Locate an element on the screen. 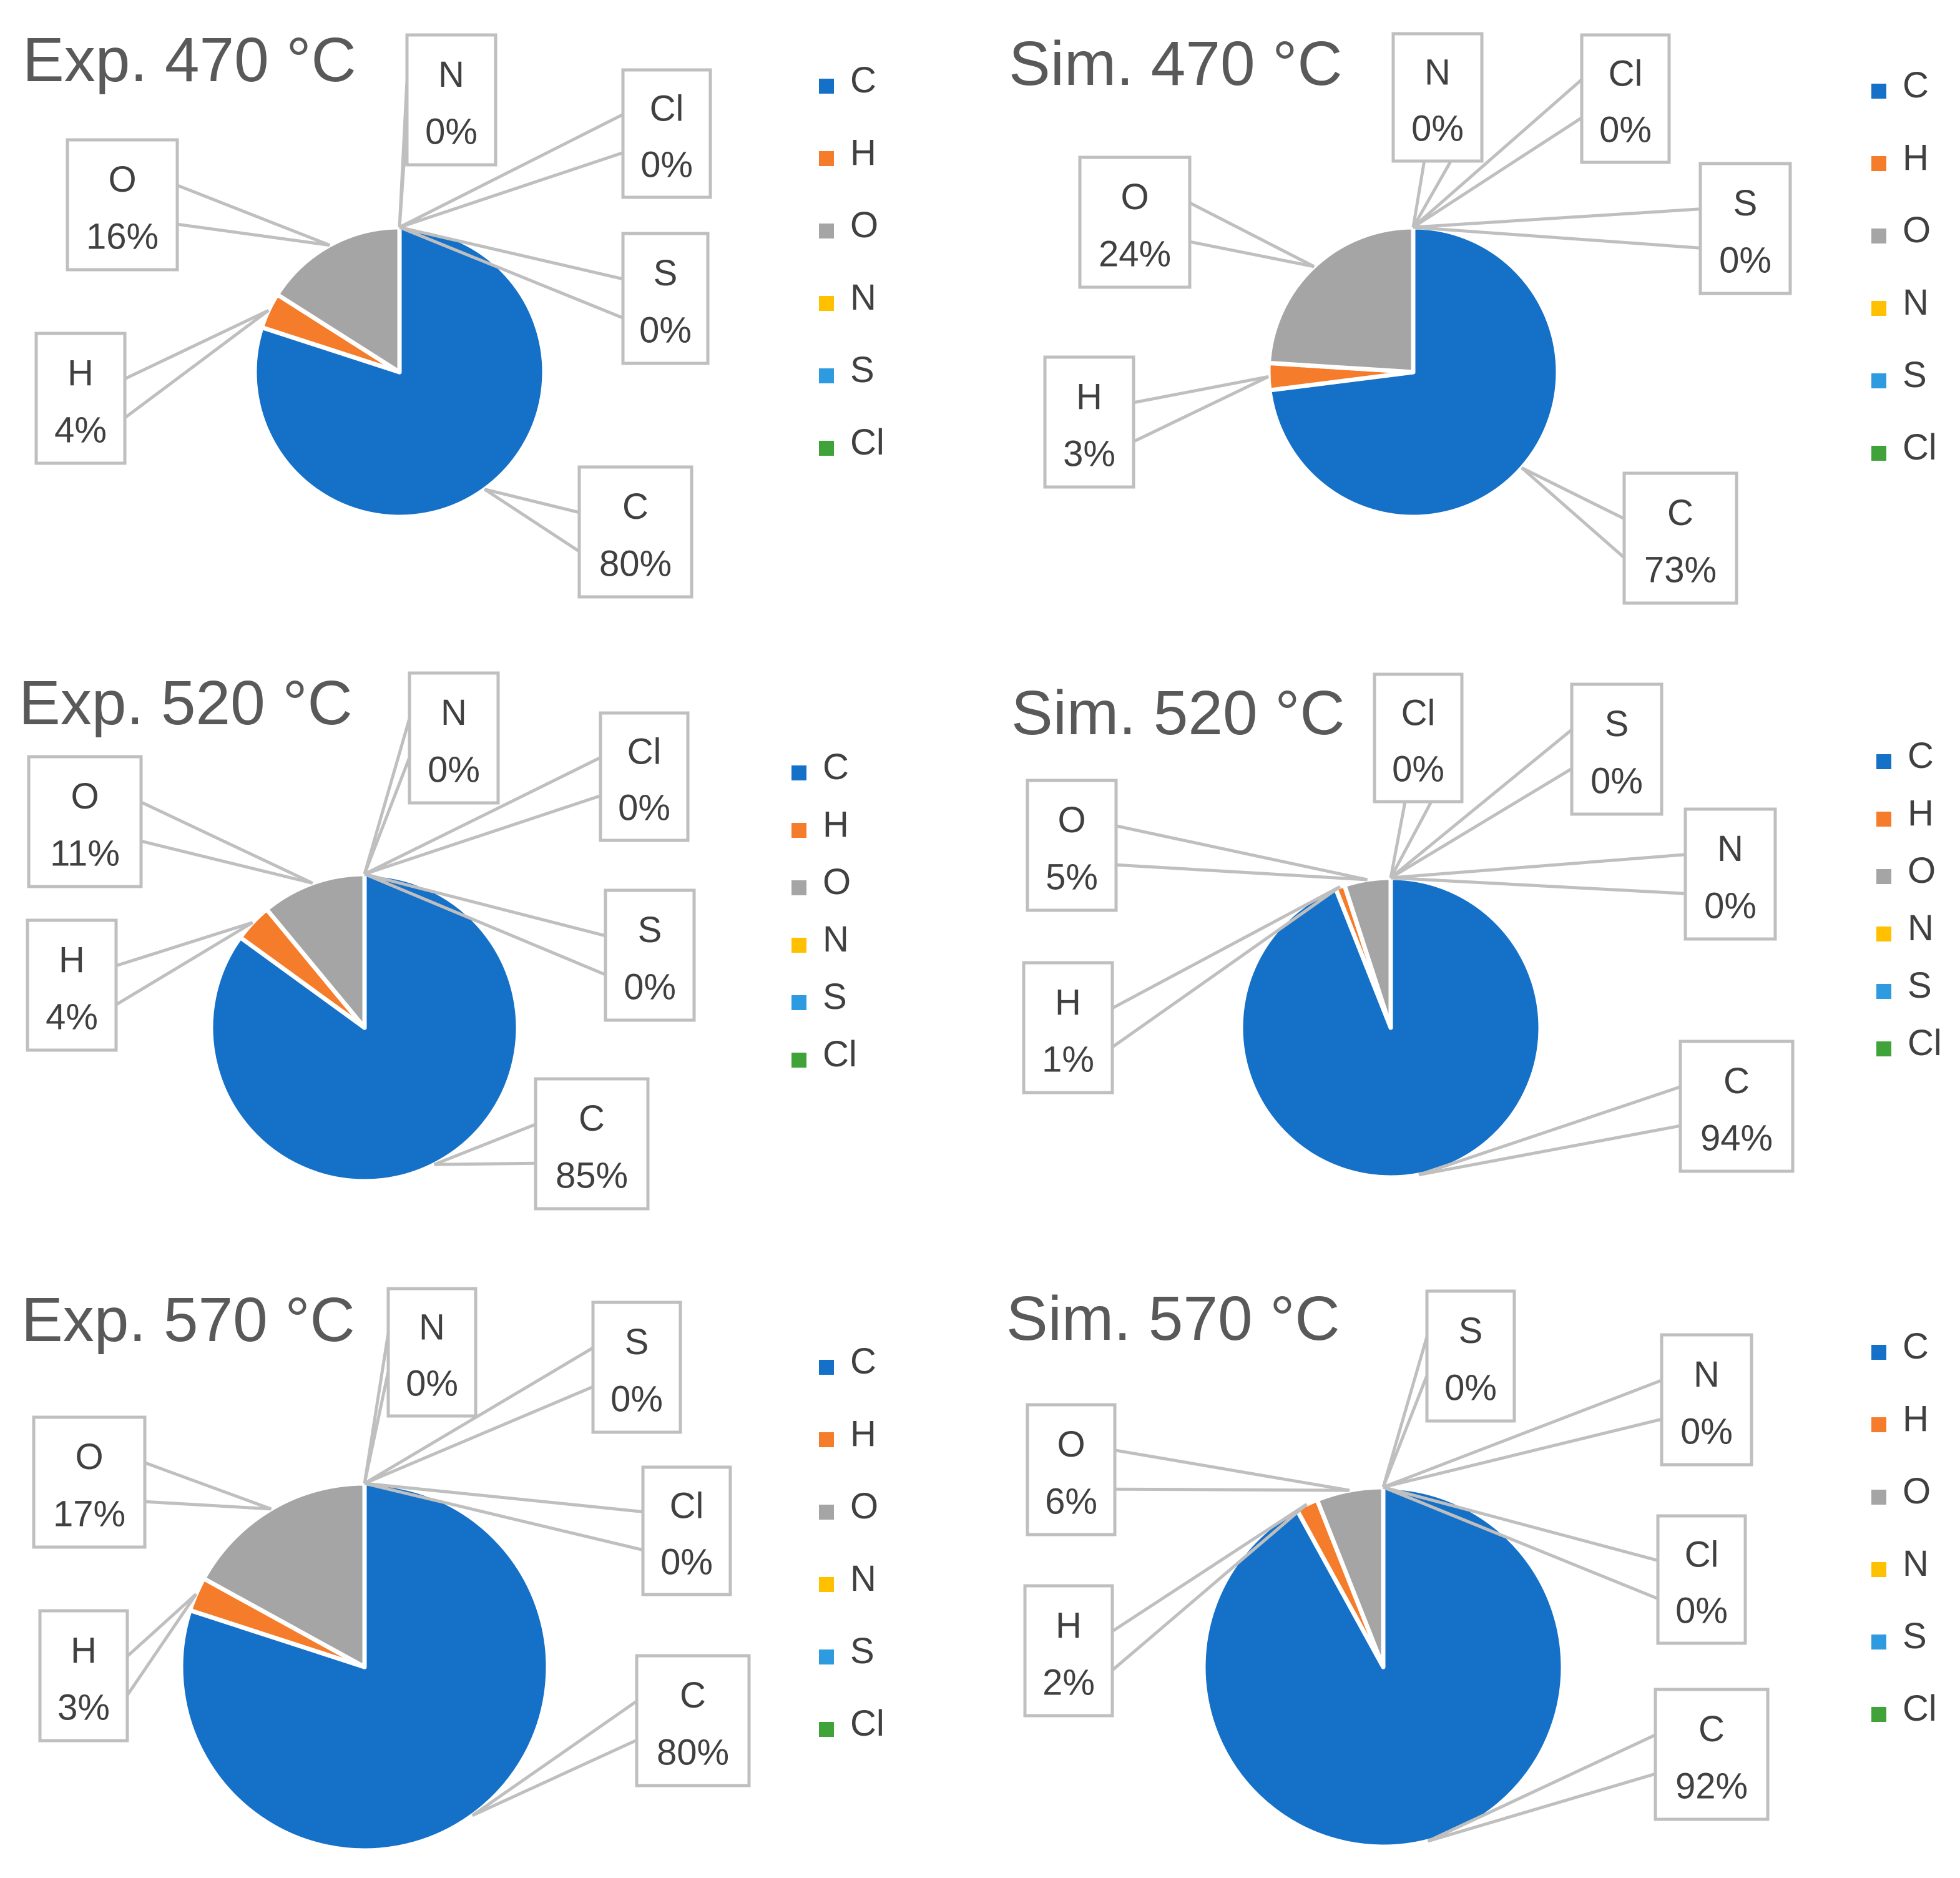 This screenshot has height=1878, width=1960. chart-title: Sim. 470 °C is located at coordinates (1176, 64).